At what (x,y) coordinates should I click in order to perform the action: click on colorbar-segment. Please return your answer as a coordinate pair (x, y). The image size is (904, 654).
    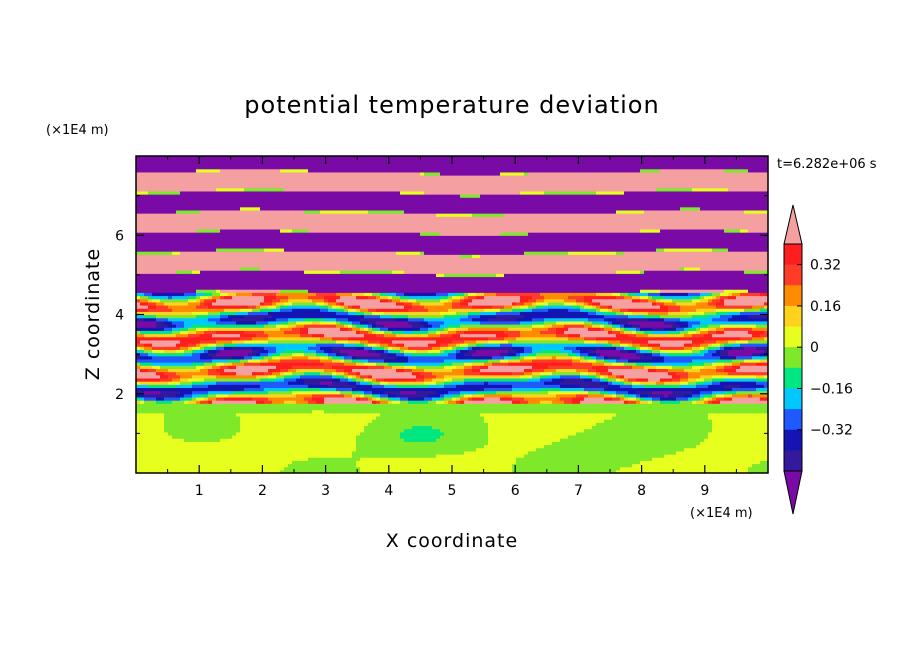
    Looking at the image, I should click on (793, 420).